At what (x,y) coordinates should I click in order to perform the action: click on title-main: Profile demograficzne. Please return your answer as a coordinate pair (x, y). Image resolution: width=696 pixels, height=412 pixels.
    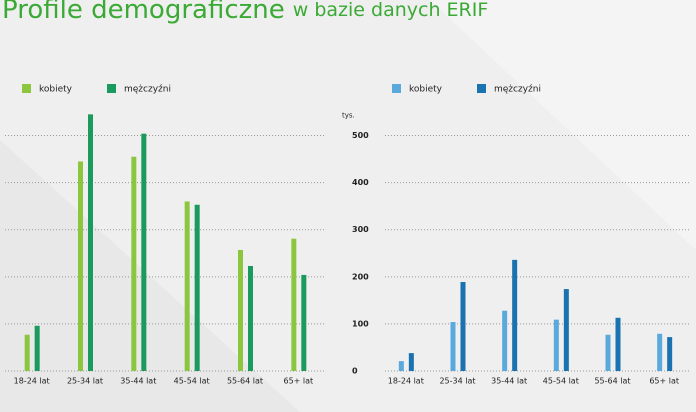
    Looking at the image, I should click on (143, 12).